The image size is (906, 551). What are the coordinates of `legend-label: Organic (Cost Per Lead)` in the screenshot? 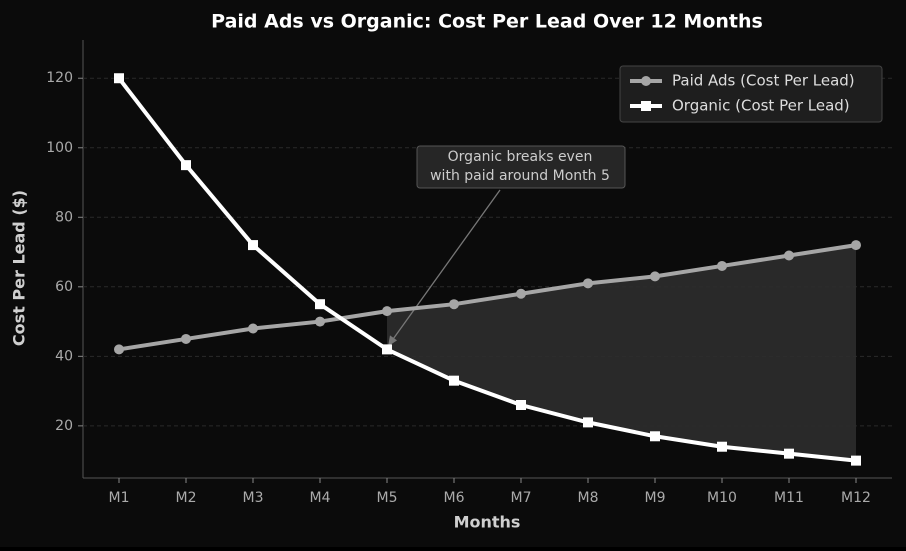 It's located at (761, 106).